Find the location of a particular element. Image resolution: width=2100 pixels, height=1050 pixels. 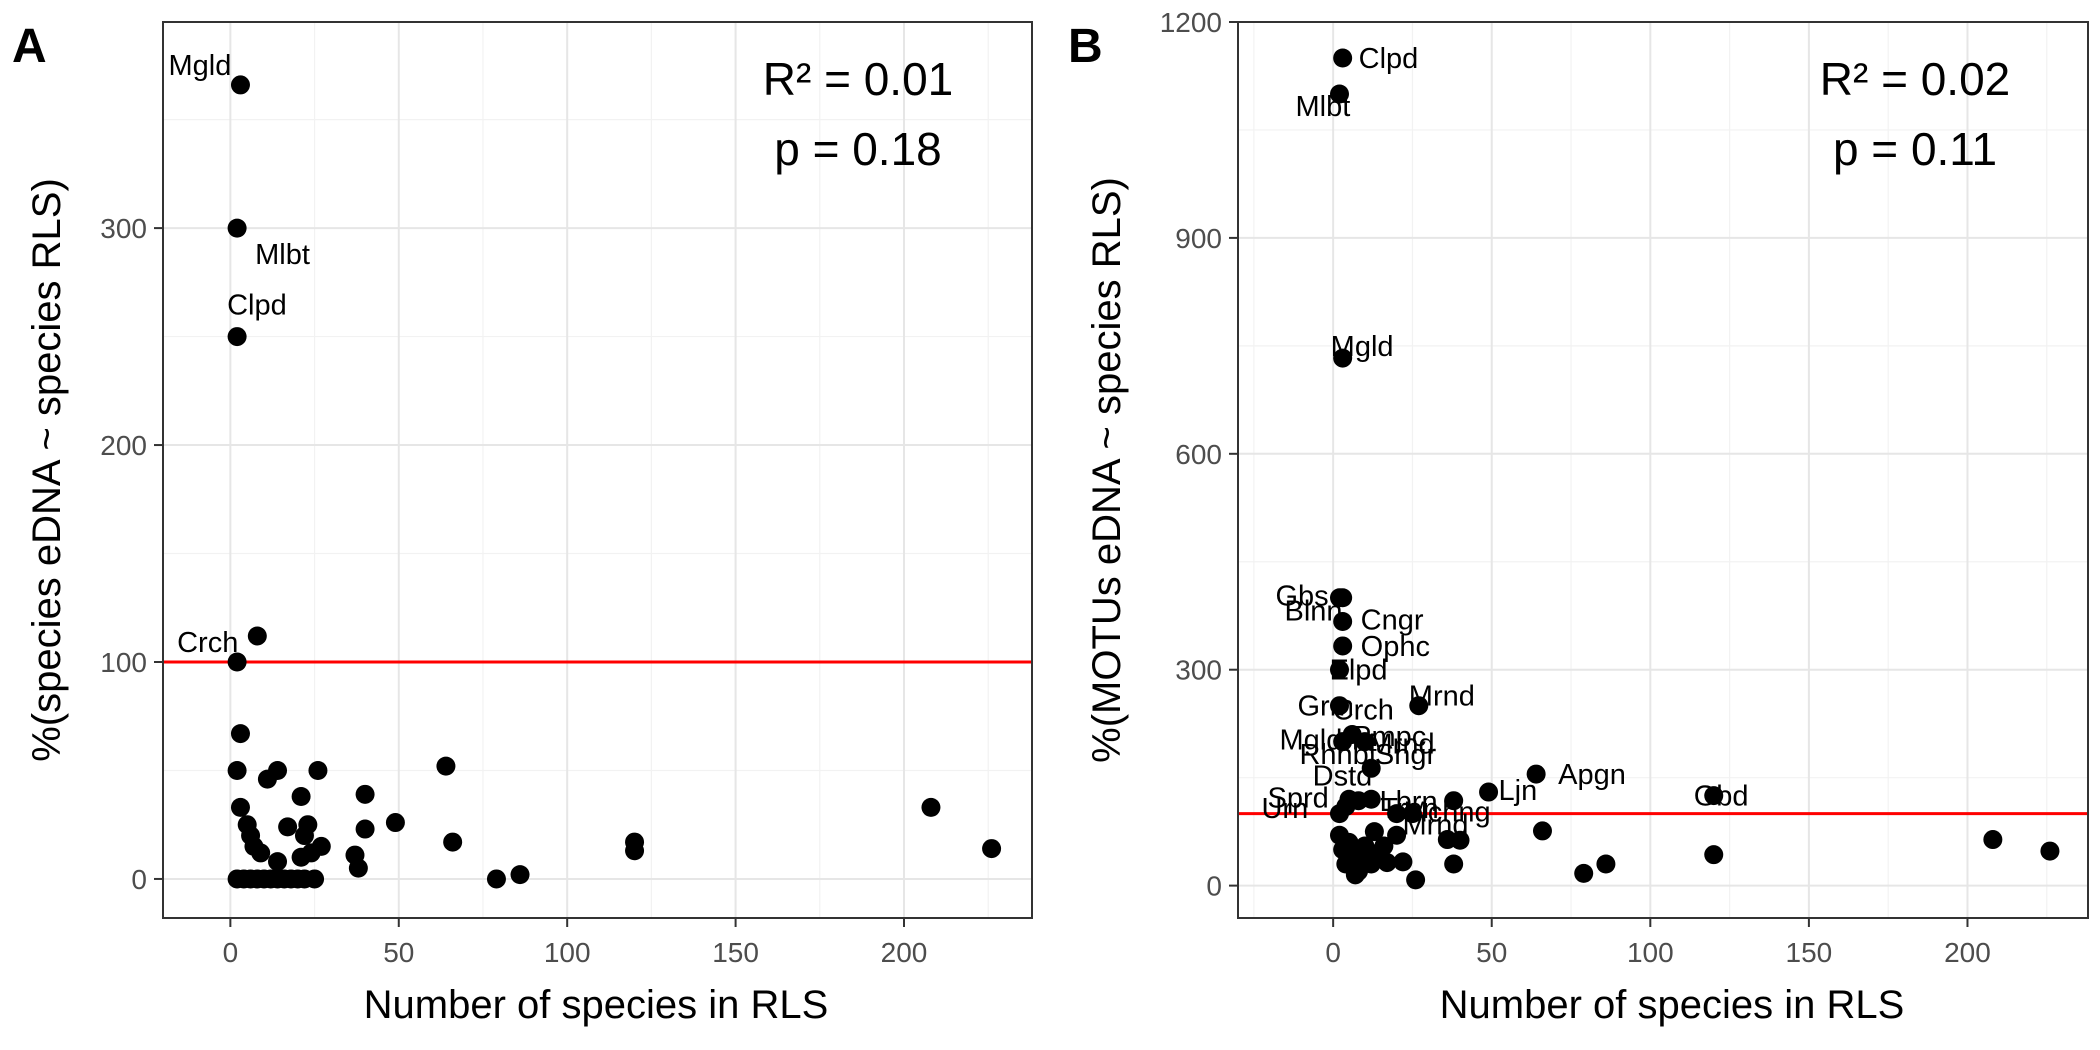

panel-a-y-tick-label: 100 is located at coordinates (123, 662).